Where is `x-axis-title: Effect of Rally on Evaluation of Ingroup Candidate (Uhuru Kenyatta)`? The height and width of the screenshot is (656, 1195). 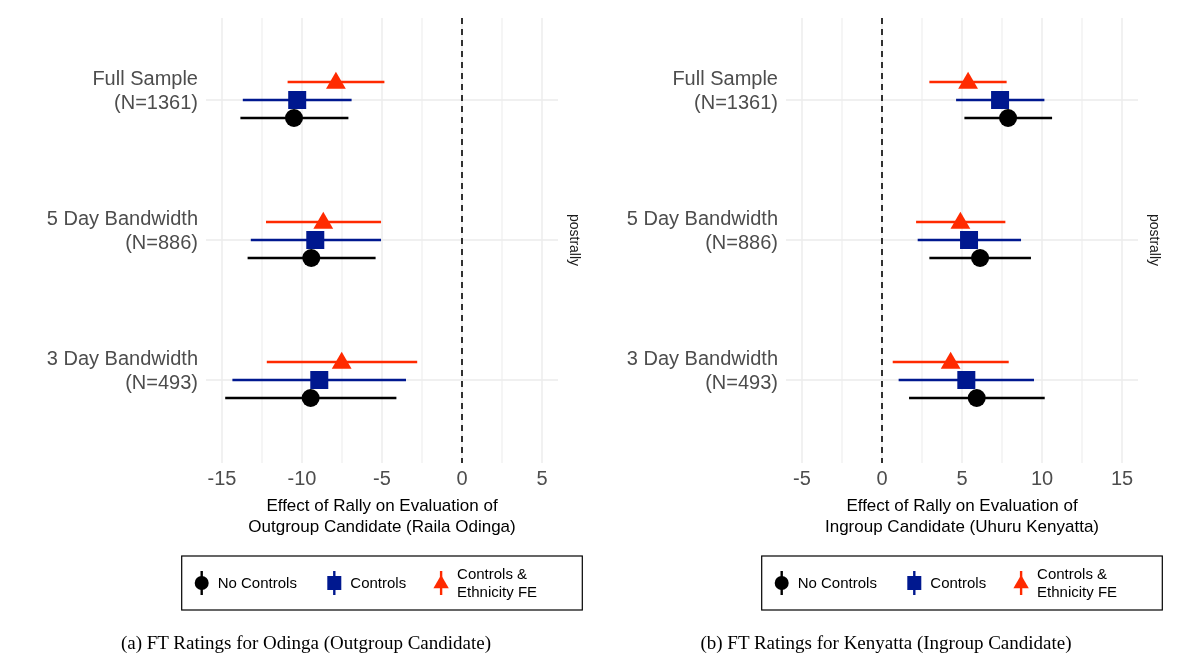 x-axis-title: Effect of Rally on Evaluation of Ingroup Candidate (Uhuru Kenyatta) is located at coordinates (962, 516).